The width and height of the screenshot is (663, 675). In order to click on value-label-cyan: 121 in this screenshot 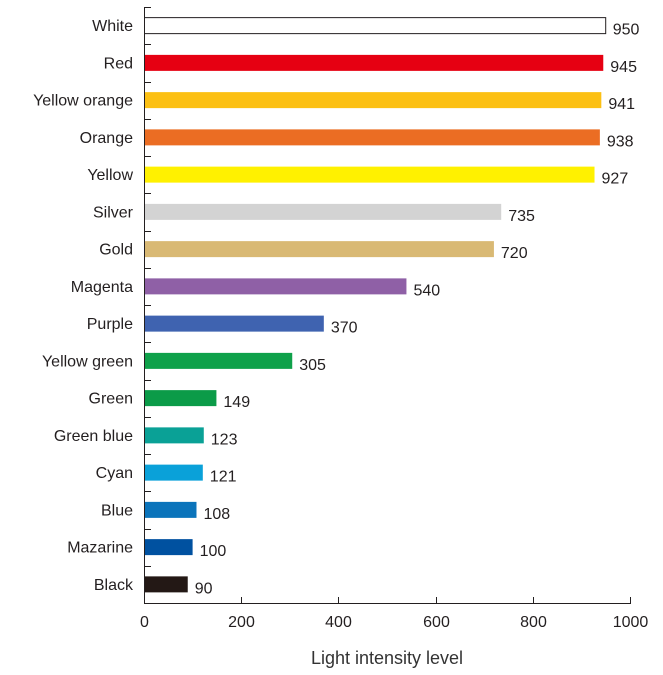, I will do `click(223, 477)`.